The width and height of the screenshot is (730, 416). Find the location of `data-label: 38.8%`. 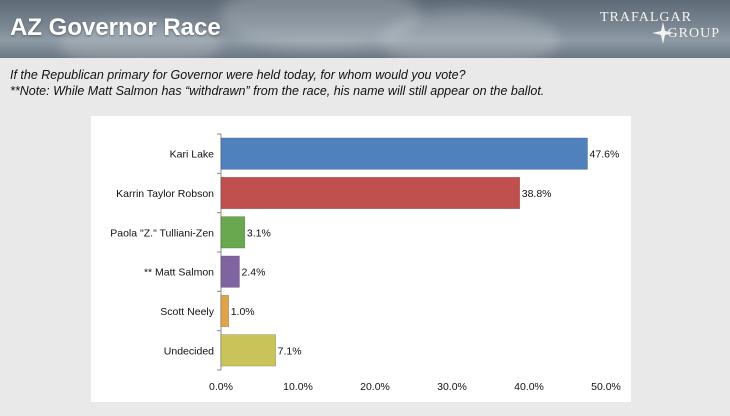

data-label: 38.8% is located at coordinates (537, 194).